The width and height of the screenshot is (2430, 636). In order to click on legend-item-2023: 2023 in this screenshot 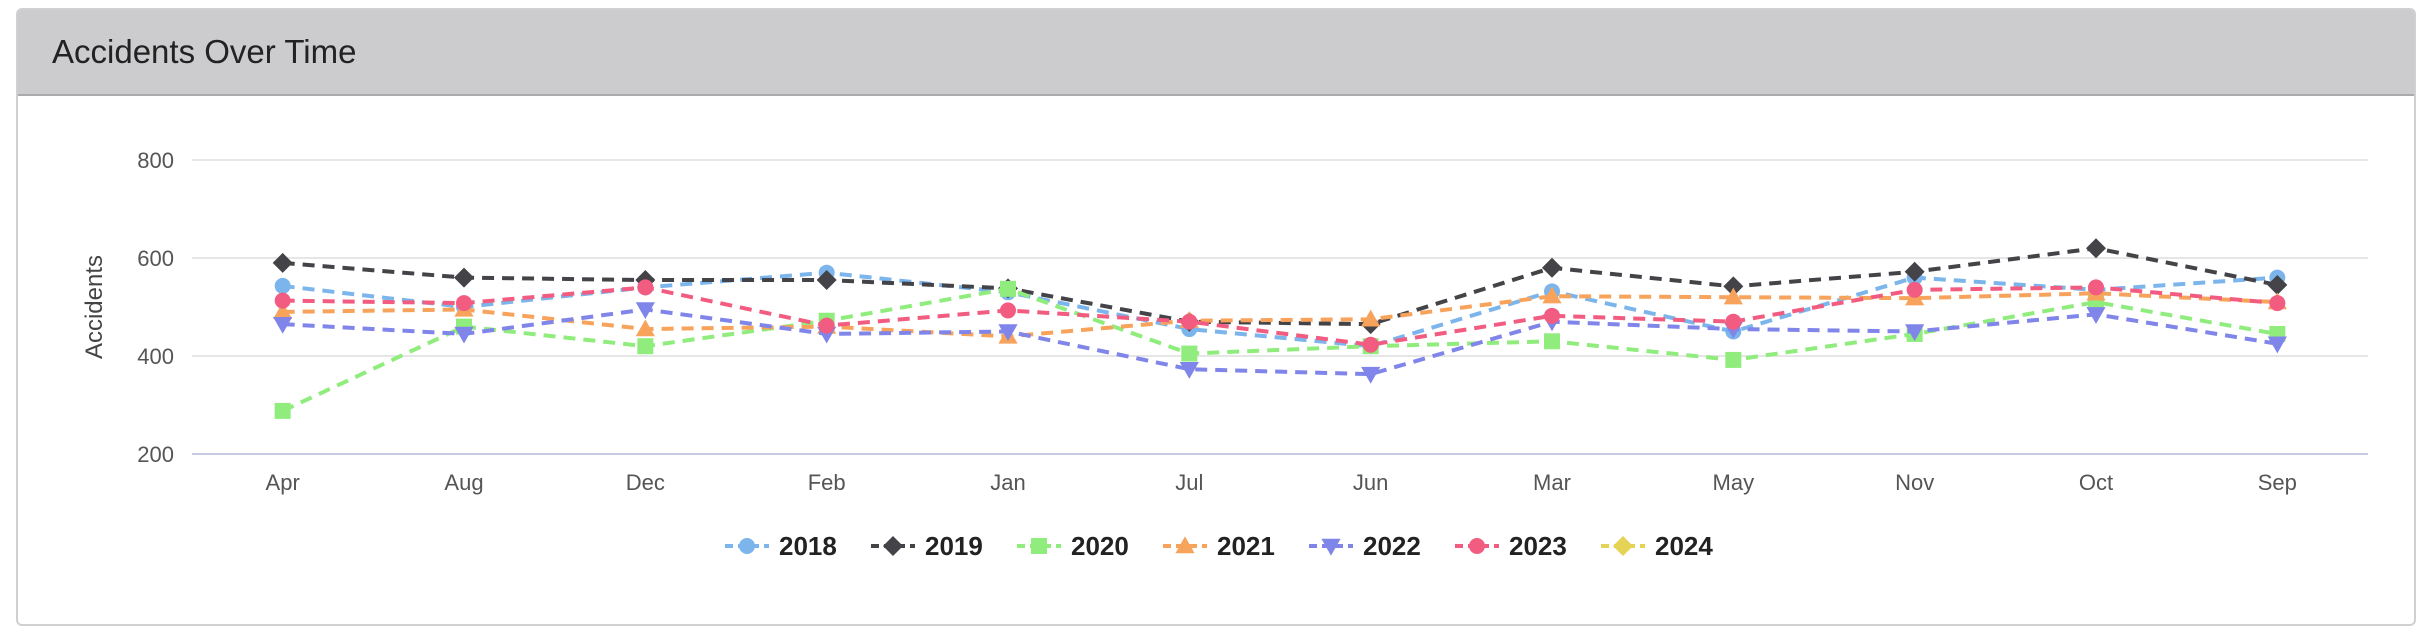, I will do `click(1511, 546)`.